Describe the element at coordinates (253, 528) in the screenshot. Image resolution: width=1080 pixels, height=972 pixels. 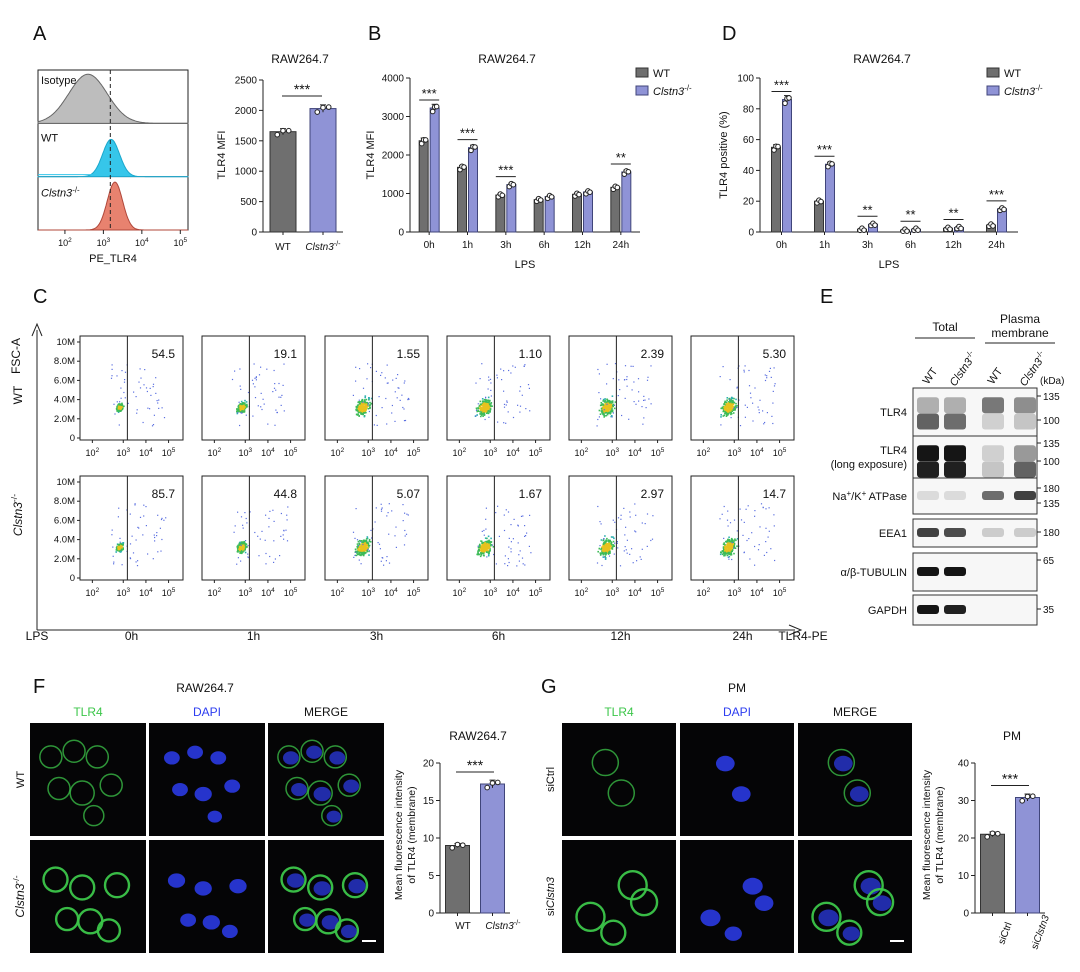
I see `plot-frame` at that location.